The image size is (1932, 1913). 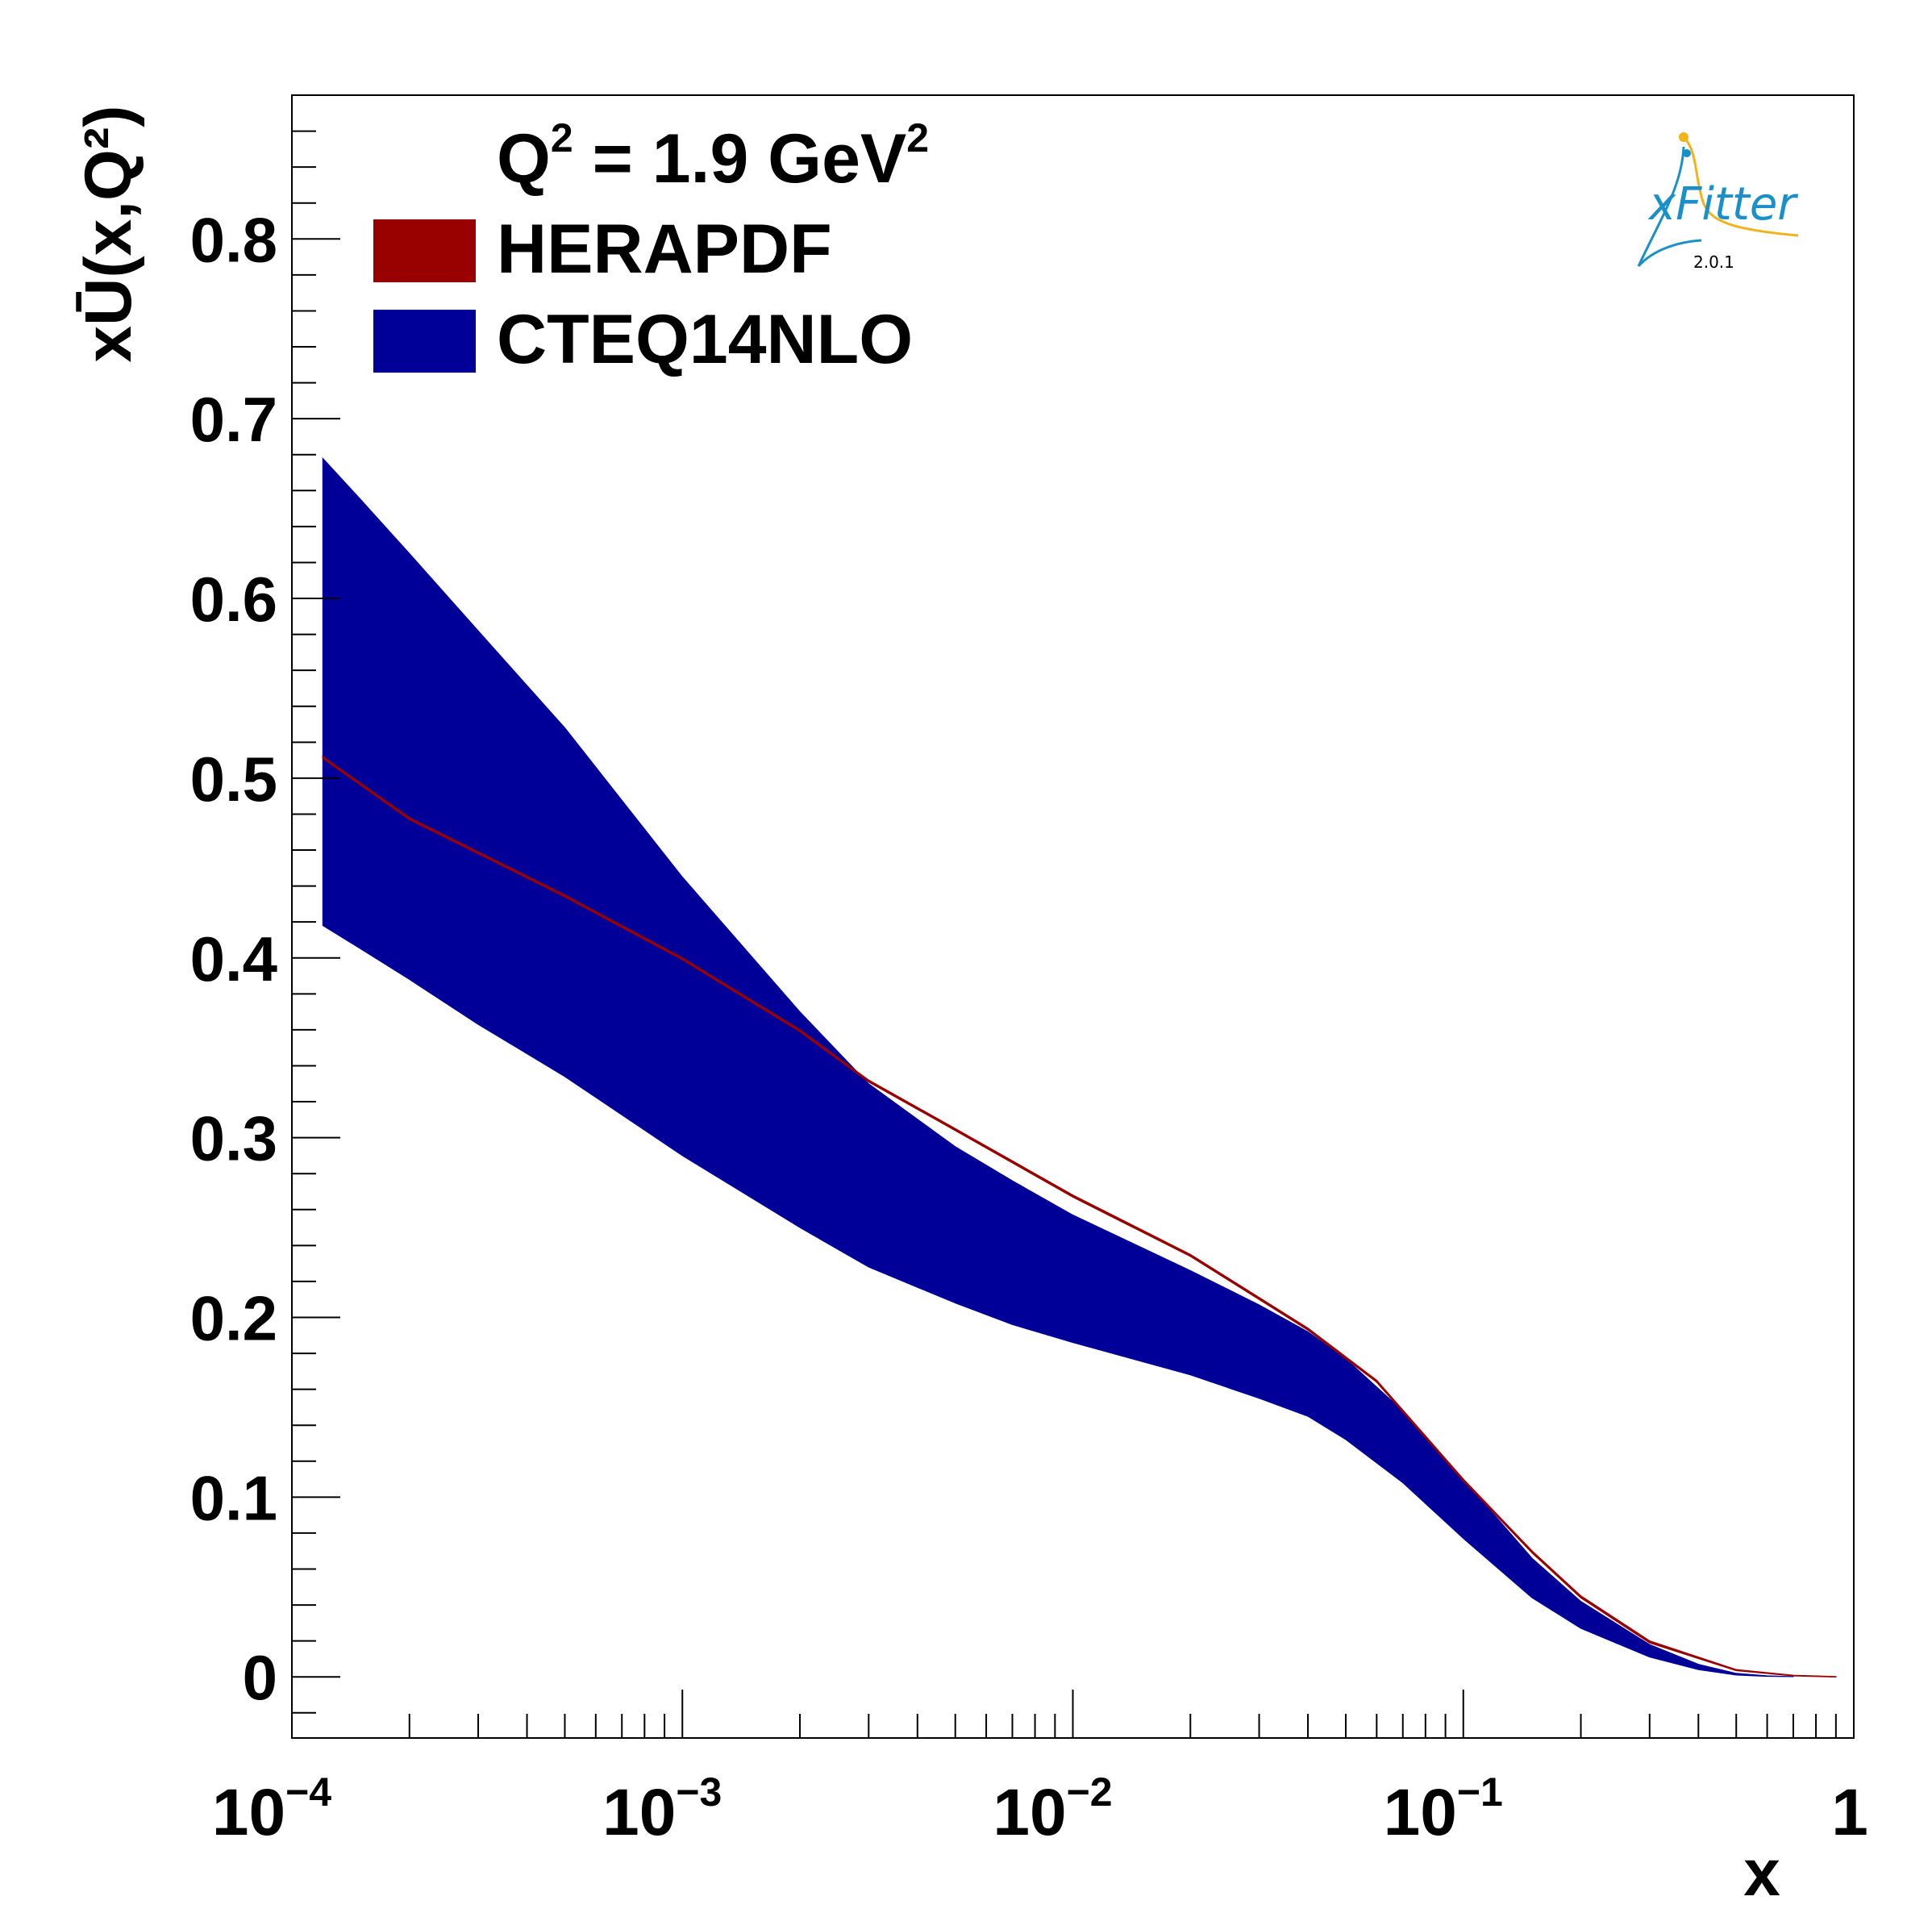 I want to click on x-axis-tick-labels: 10⁻⁴ 10⁻³ 10⁻² 10⁻¹ 1, so click(x=1040, y=1809).